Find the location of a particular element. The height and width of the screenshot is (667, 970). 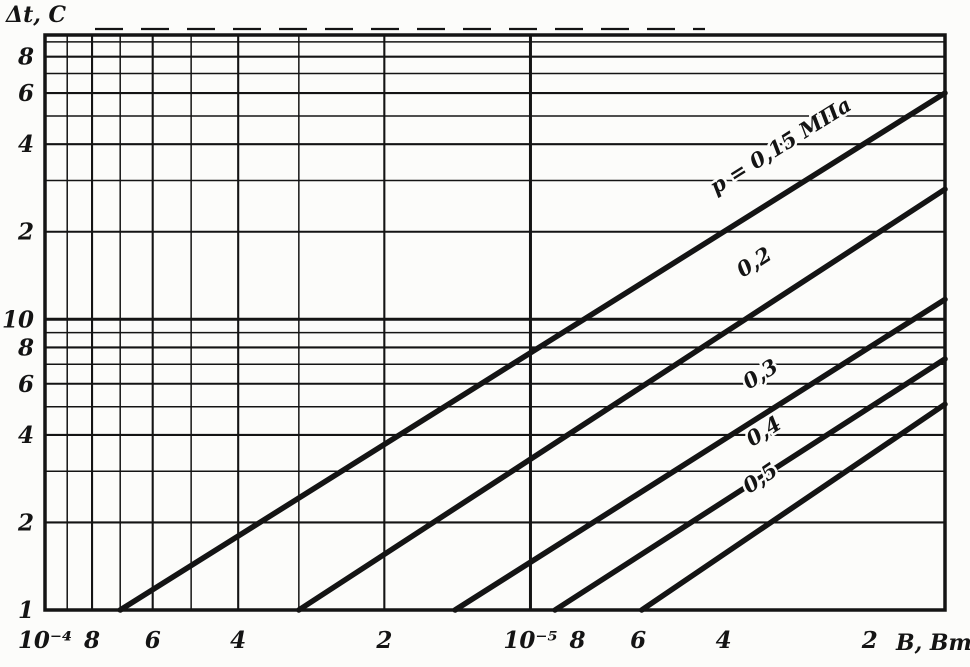

x-tick-label: 10⁻⁵ is located at coordinates (530, 640).